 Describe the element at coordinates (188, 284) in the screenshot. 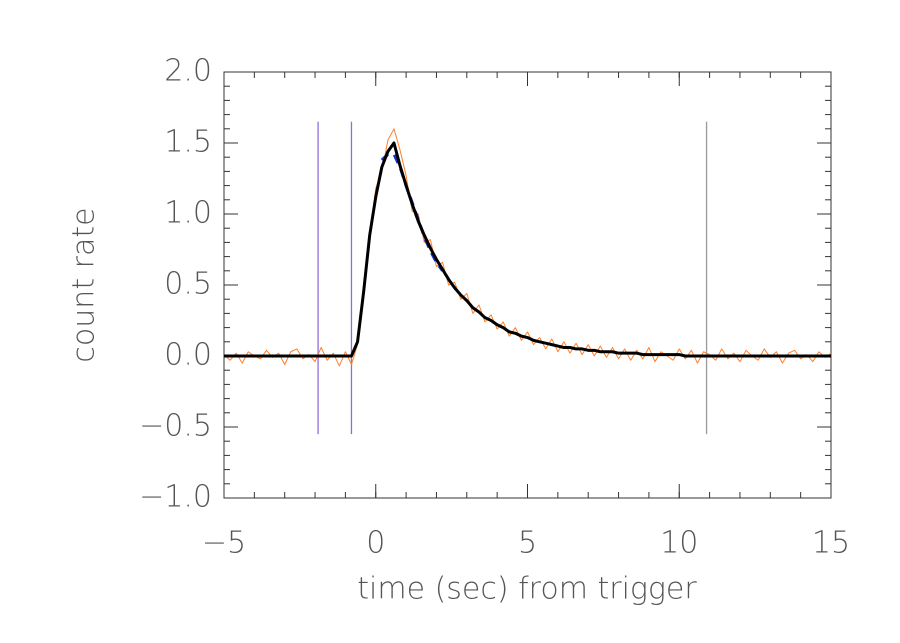

I see `y-tick-label: 0.5` at that location.